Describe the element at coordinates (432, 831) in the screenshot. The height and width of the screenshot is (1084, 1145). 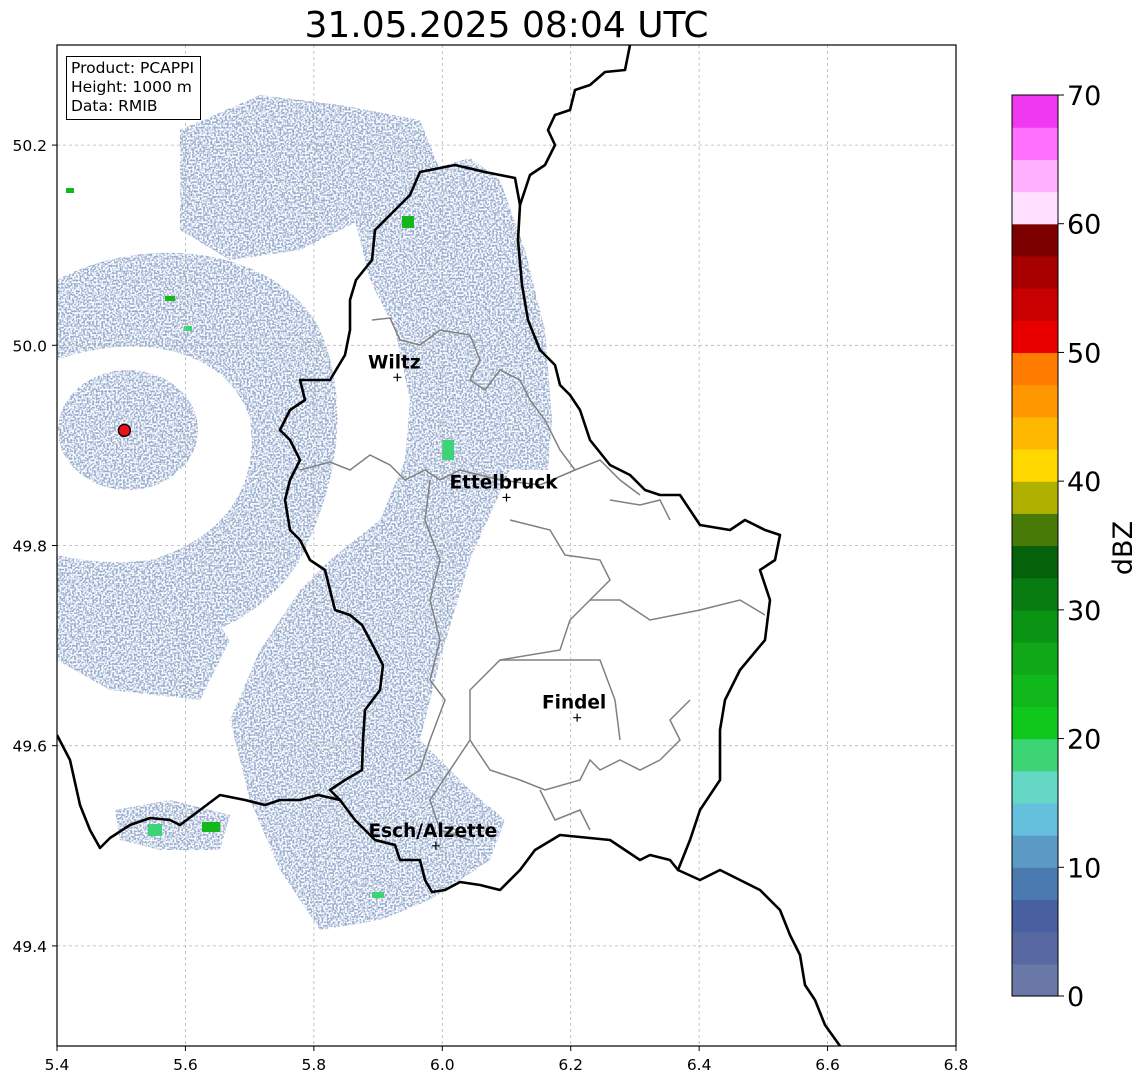
I see `city-label: Esch/Alzette` at that location.